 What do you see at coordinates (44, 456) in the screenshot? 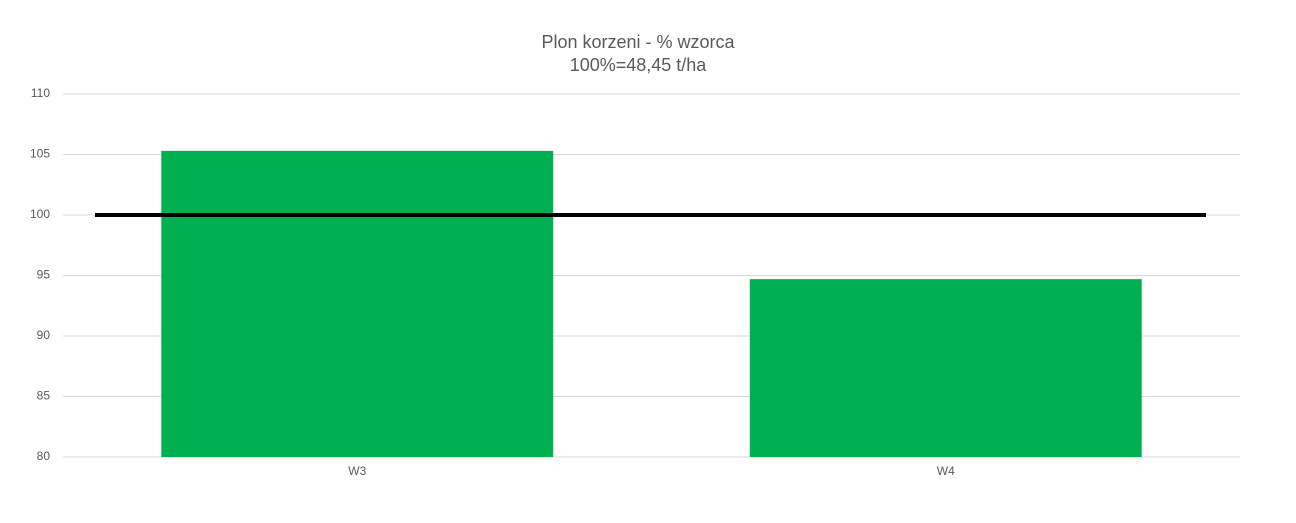
I see `y-tick-label: 80` at bounding box center [44, 456].